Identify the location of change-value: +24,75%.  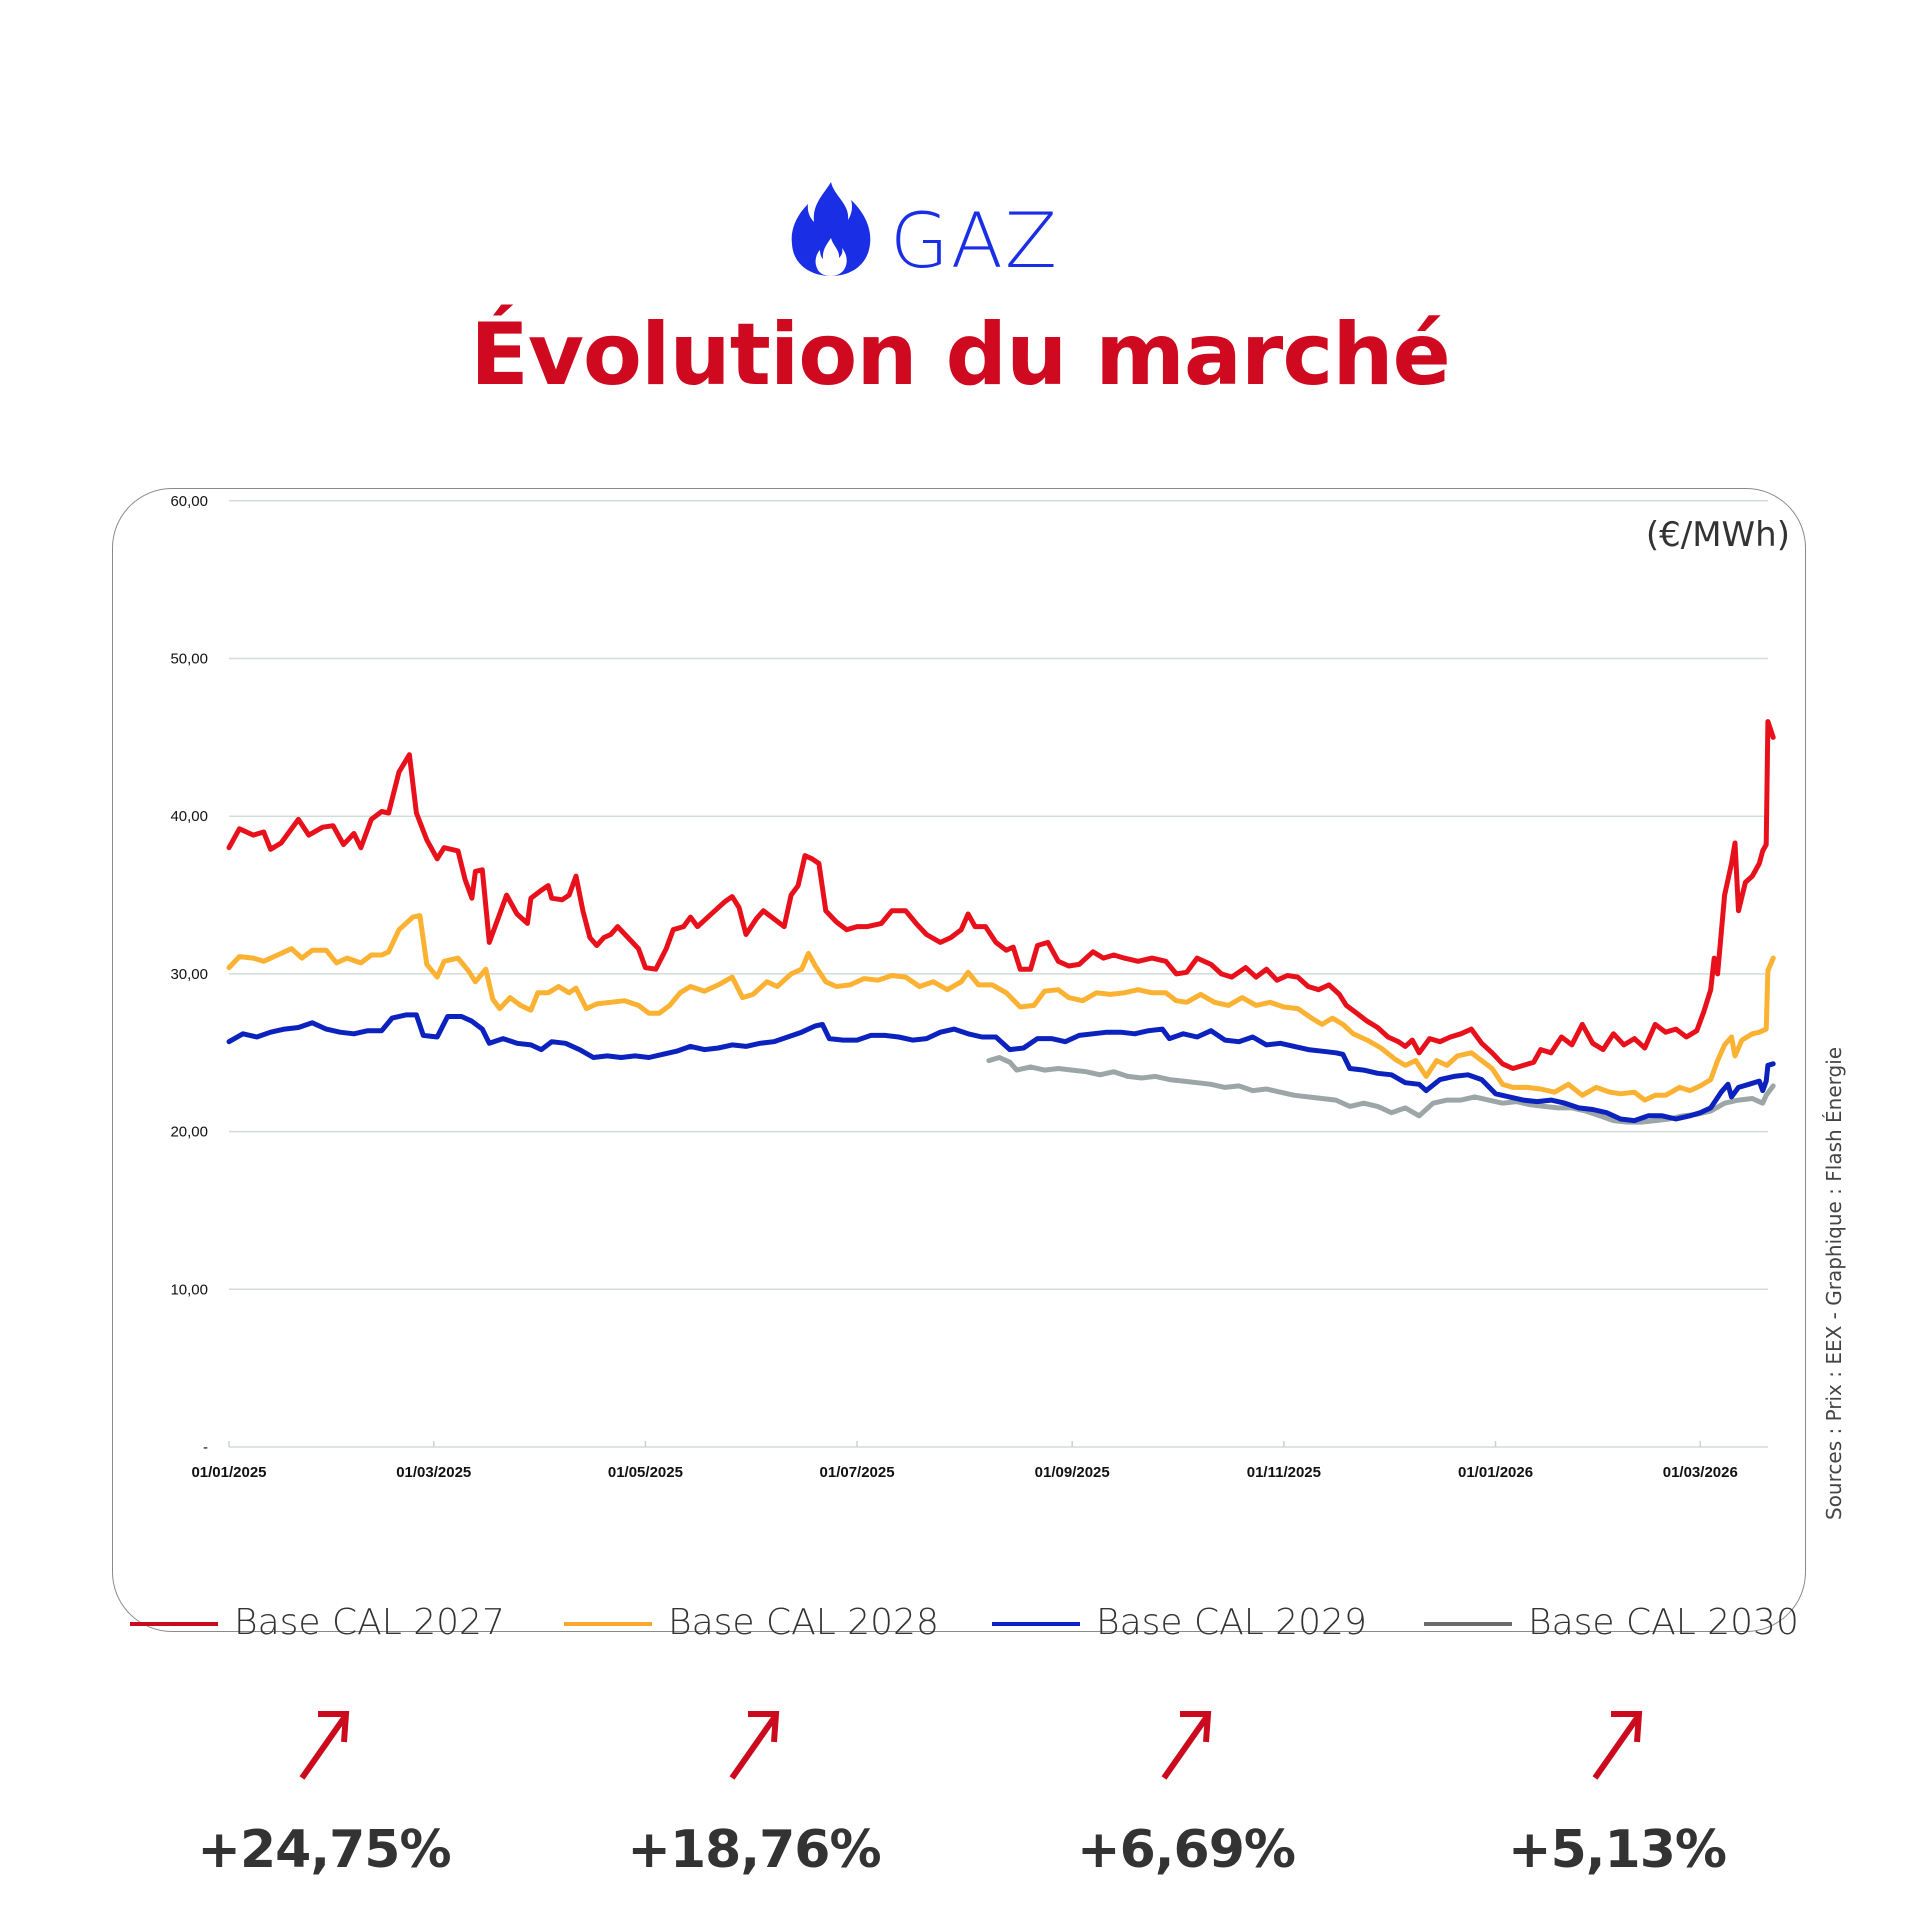
(324, 1850).